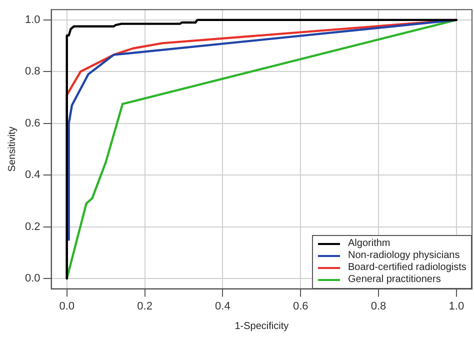 Image resolution: width=474 pixels, height=338 pixels. I want to click on x-tick-label: 0.4, so click(222, 306).